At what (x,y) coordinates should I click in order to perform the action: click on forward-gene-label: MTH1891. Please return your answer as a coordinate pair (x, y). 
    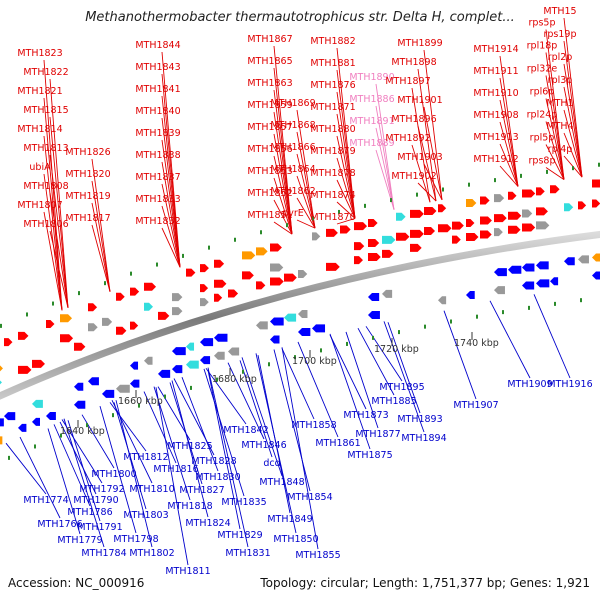
    Looking at the image, I should click on (371, 121).